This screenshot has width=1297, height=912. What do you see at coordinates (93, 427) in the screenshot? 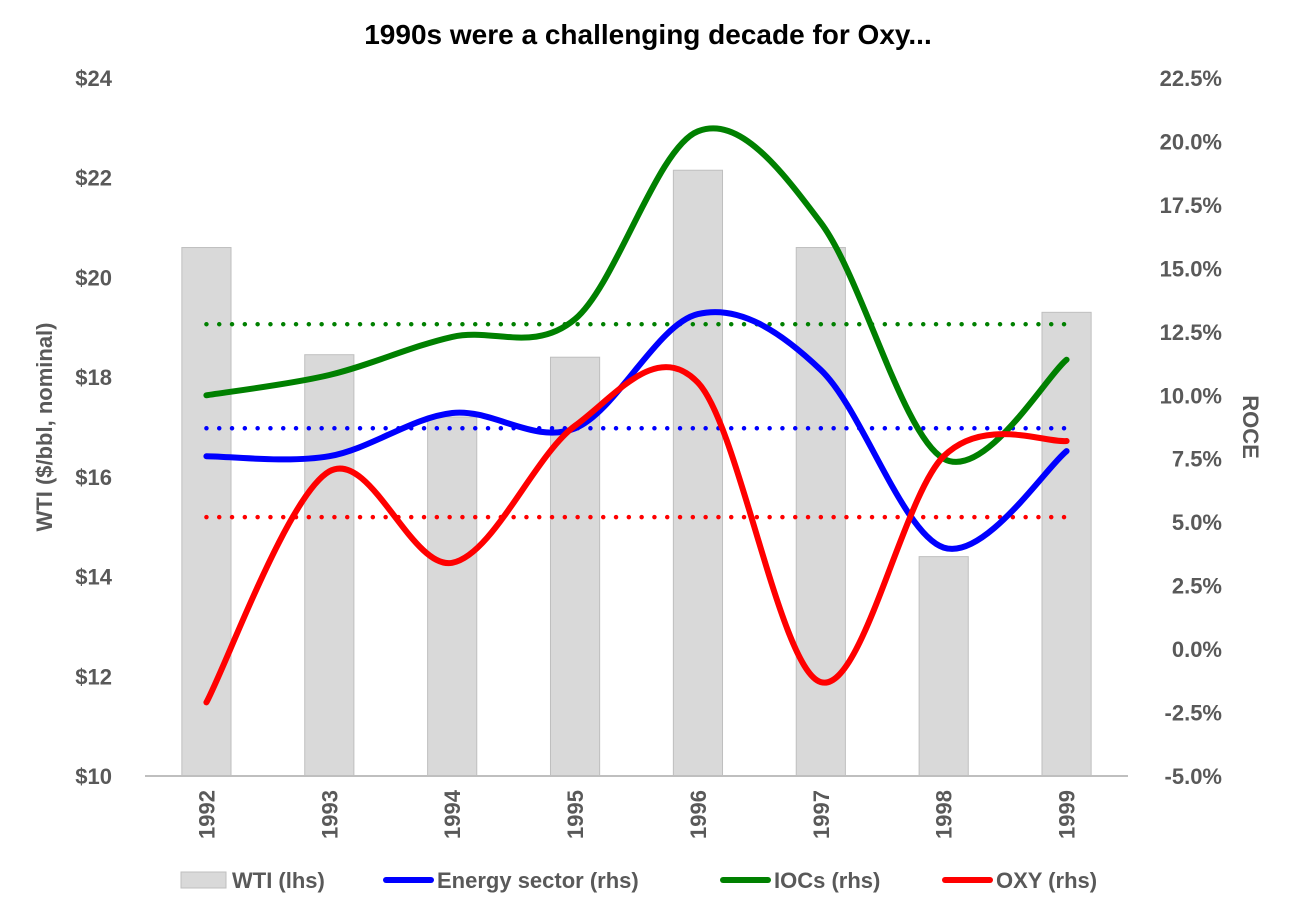
I see `left-axis-ticks: $10 $12 $14 $16 $18 $20 $22 $24` at bounding box center [93, 427].